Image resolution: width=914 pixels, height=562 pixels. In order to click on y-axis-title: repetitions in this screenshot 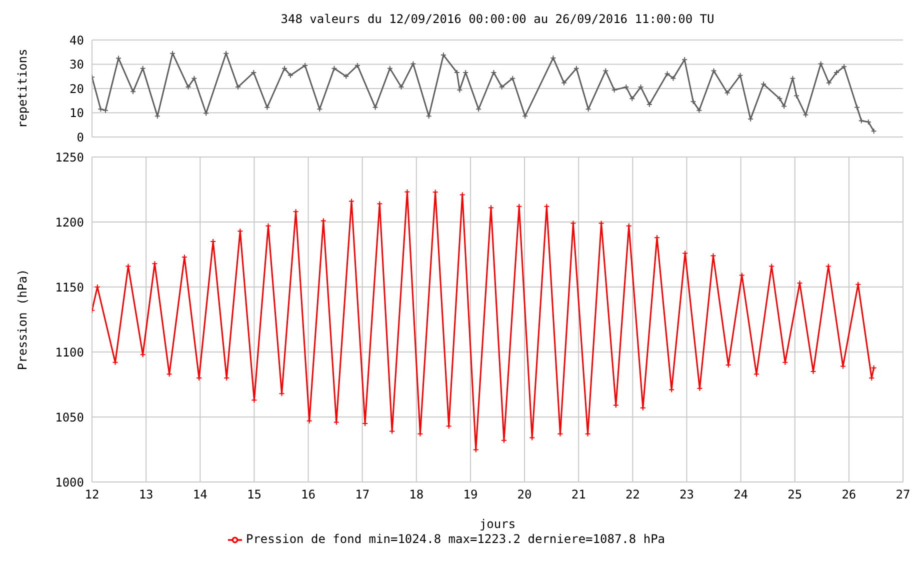, I will do `click(22, 88)`.